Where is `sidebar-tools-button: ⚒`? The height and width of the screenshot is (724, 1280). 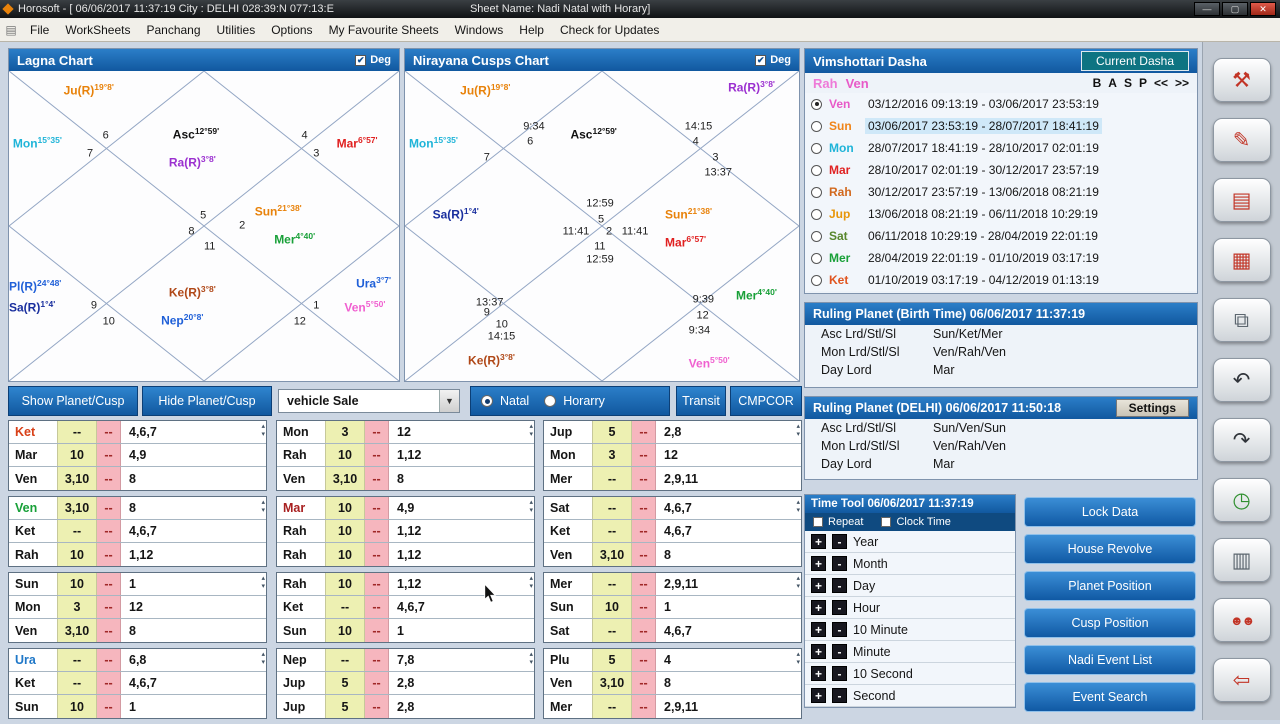
sidebar-tools-button: ⚒ is located at coordinates (1241, 80).